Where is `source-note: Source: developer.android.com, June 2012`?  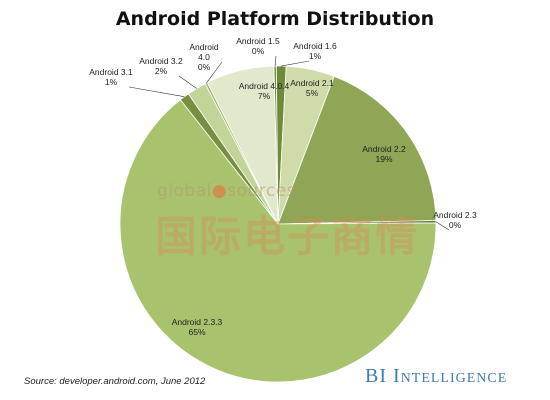
source-note: Source: developer.android.com, June 2012 is located at coordinates (115, 381).